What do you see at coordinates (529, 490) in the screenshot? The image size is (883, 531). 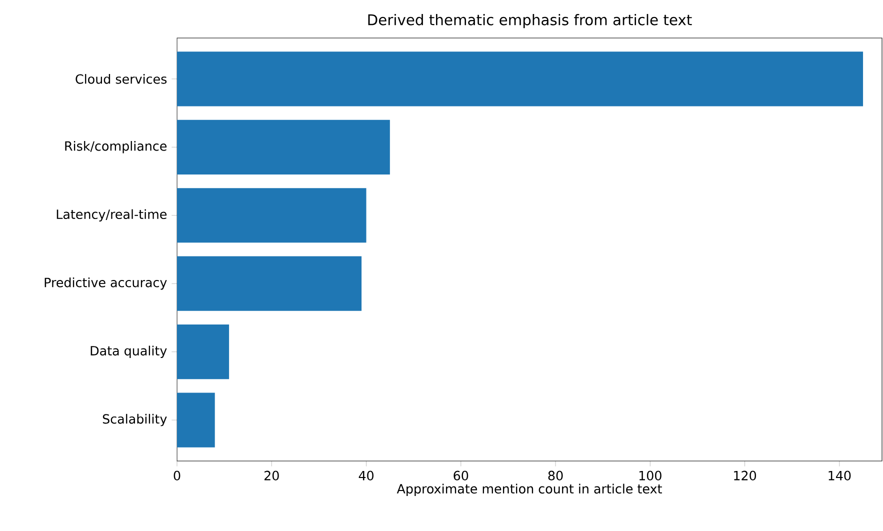 I see `x-axis-title: Approximate mention count in article text` at bounding box center [529, 490].